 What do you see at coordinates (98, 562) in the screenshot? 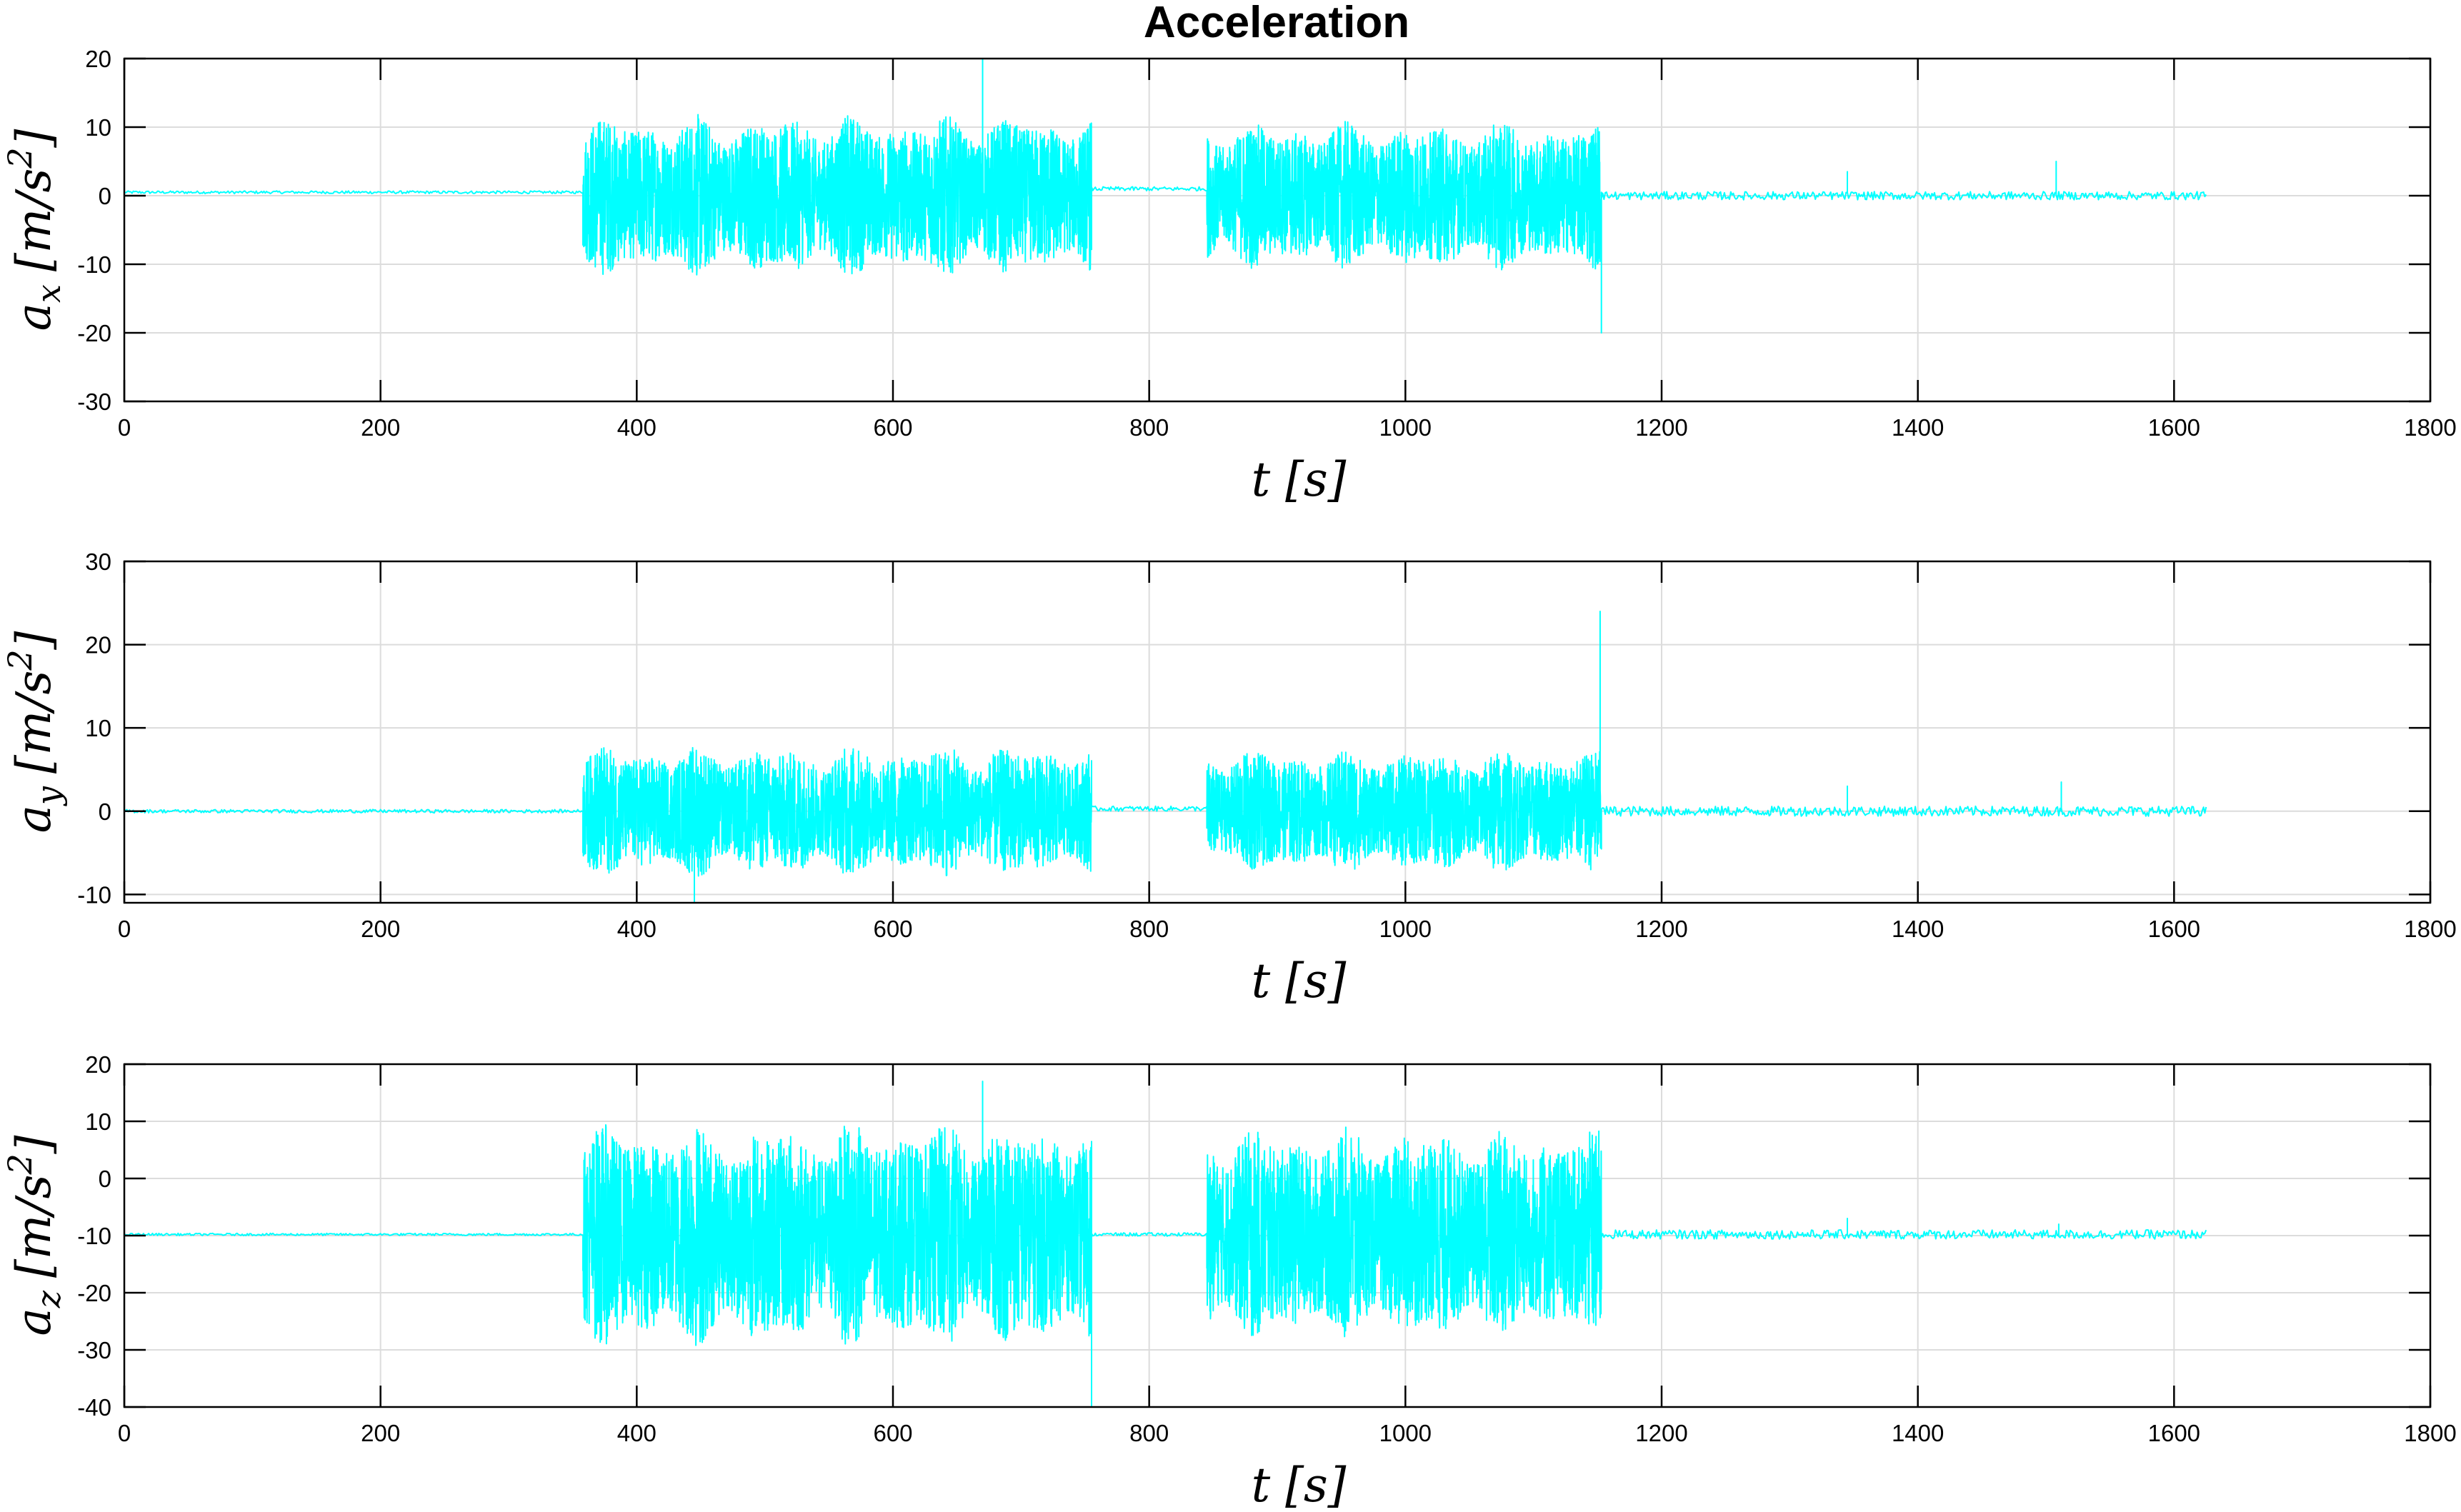
I see `y-tick-label: 30` at bounding box center [98, 562].